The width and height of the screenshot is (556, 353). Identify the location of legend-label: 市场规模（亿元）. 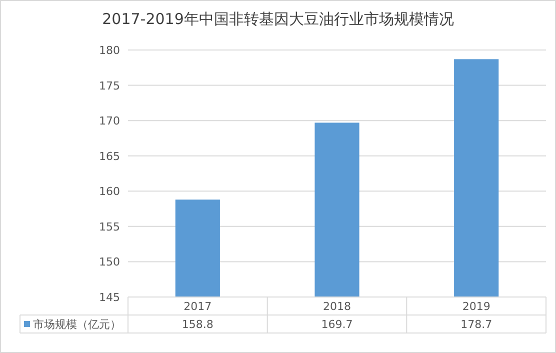
(77, 324).